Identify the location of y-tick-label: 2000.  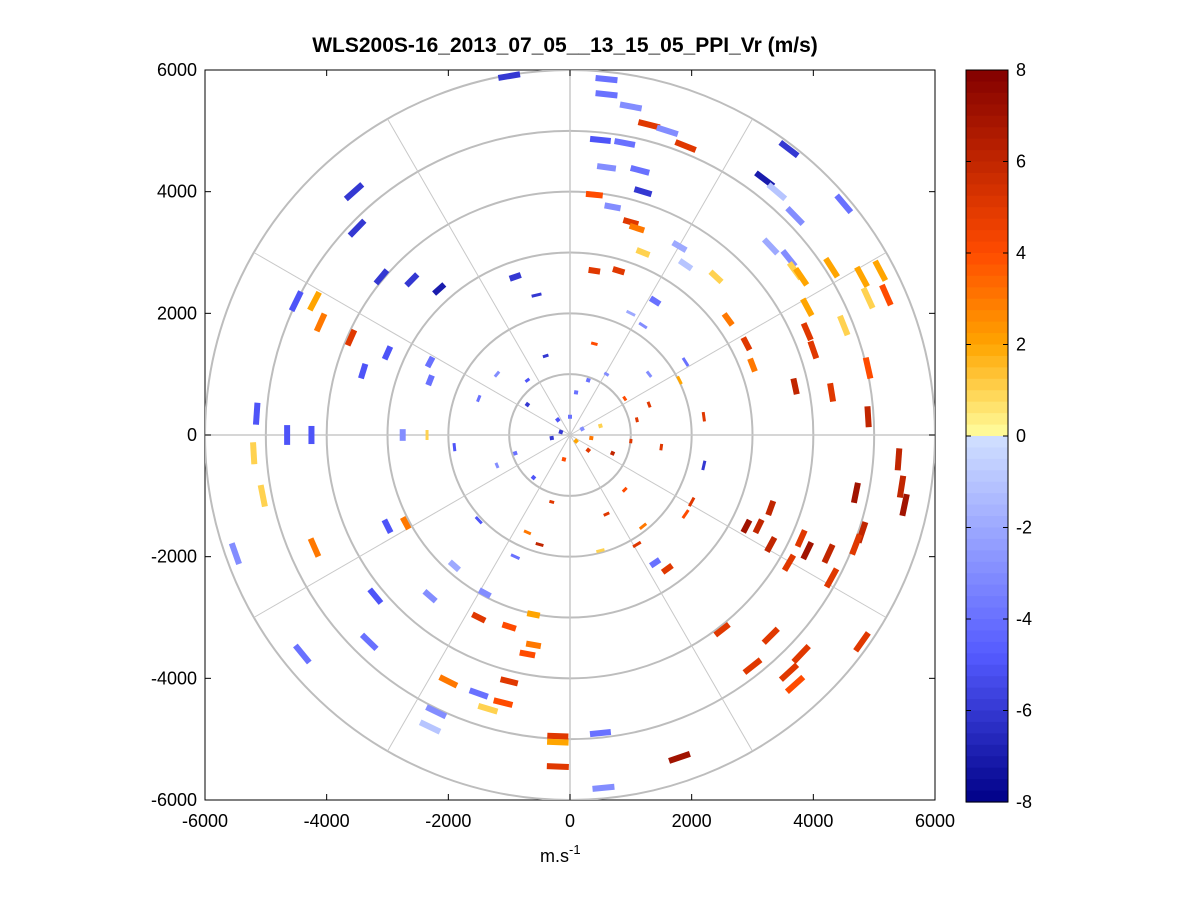
(177, 313).